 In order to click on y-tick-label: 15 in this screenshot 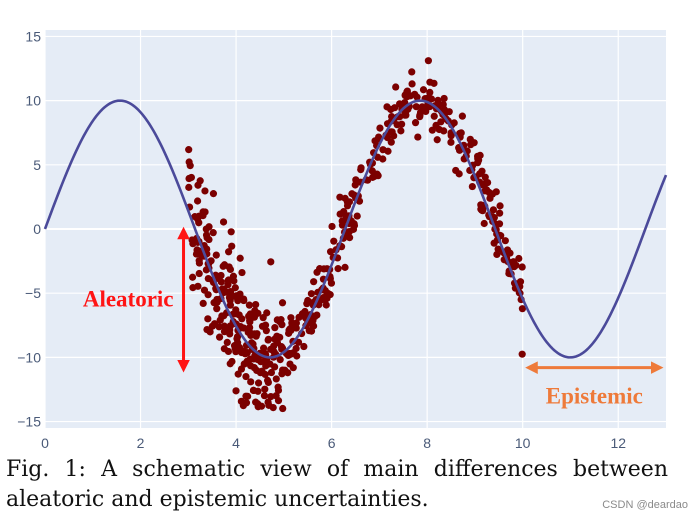, I will do `click(33, 36)`.